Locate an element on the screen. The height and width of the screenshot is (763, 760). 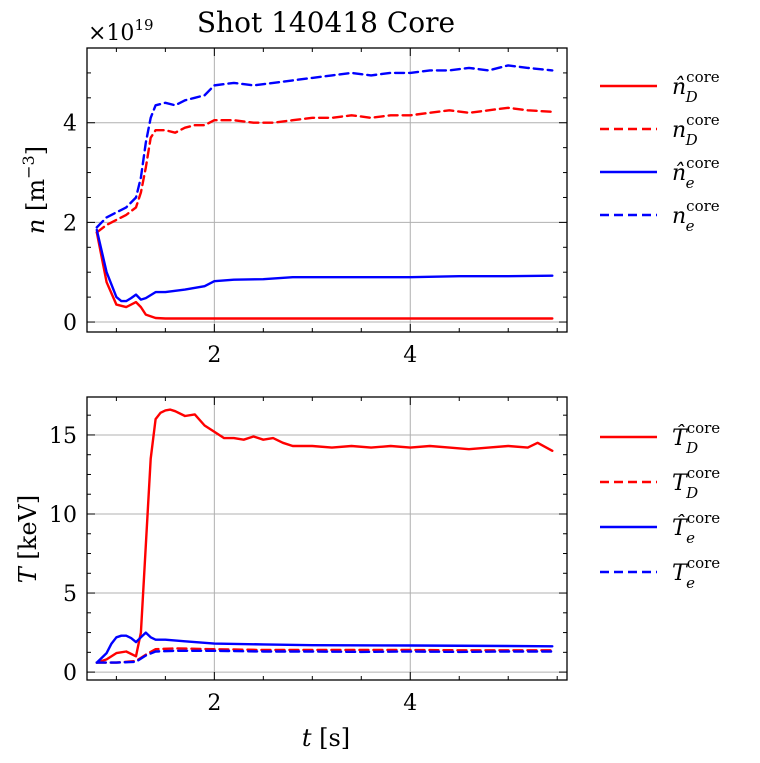
temperature-x-tick-label: 4 is located at coordinates (410, 703).